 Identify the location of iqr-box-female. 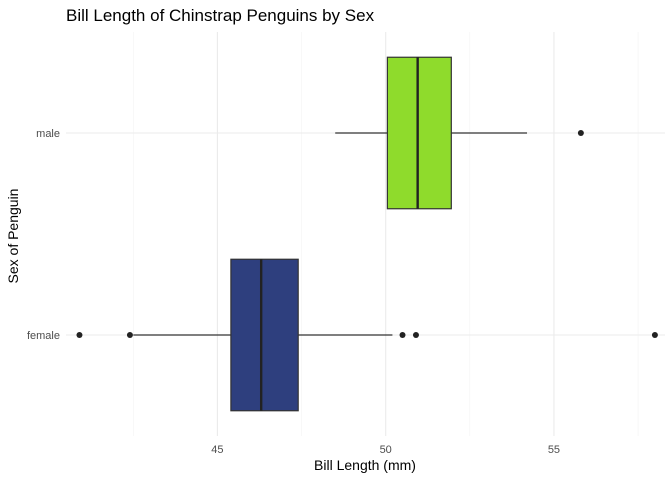
(264, 335).